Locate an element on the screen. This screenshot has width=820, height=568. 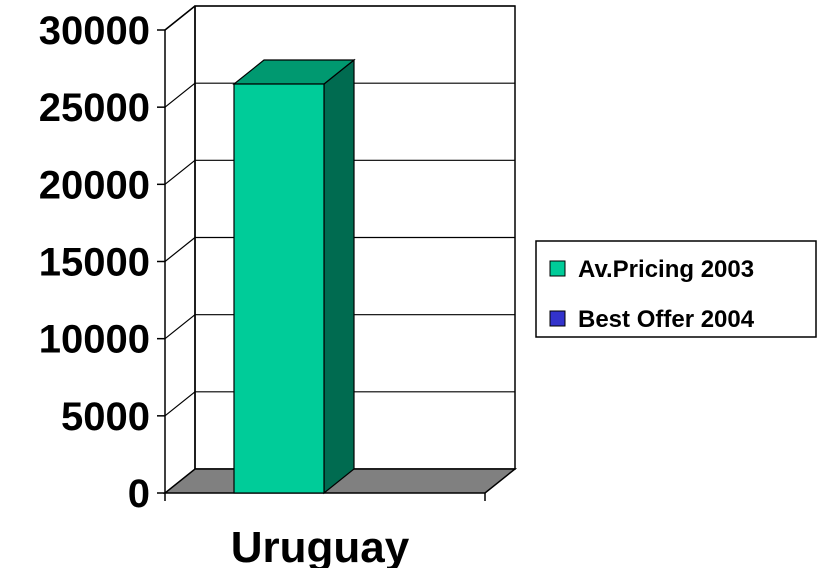
bar-av-pricing-2003 is located at coordinates (279, 288).